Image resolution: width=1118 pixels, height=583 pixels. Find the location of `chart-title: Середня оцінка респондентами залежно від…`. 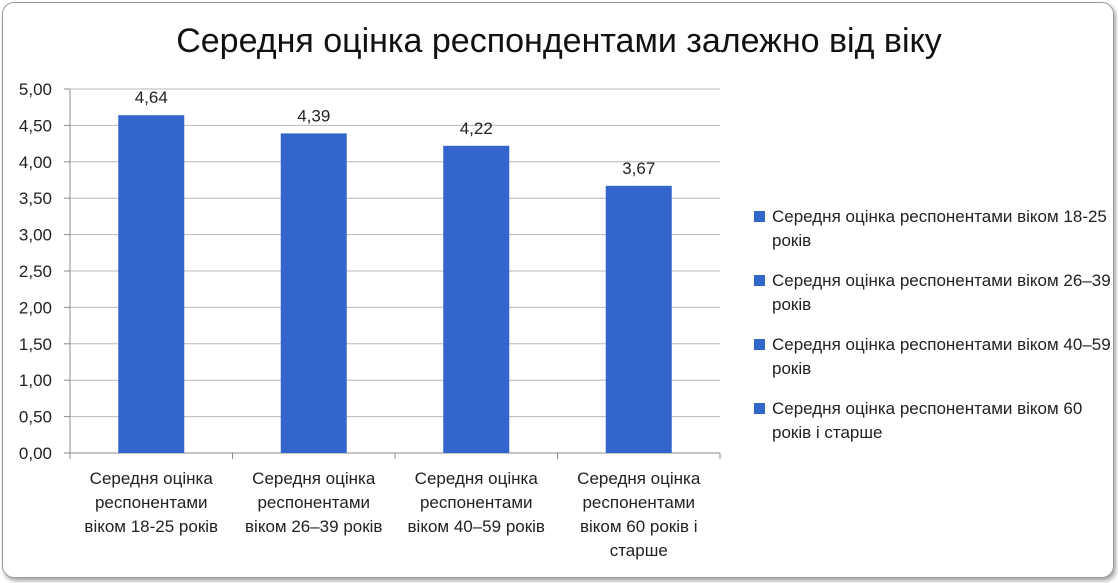

chart-title: Середня оцінка респондентами залежно від… is located at coordinates (559, 41).